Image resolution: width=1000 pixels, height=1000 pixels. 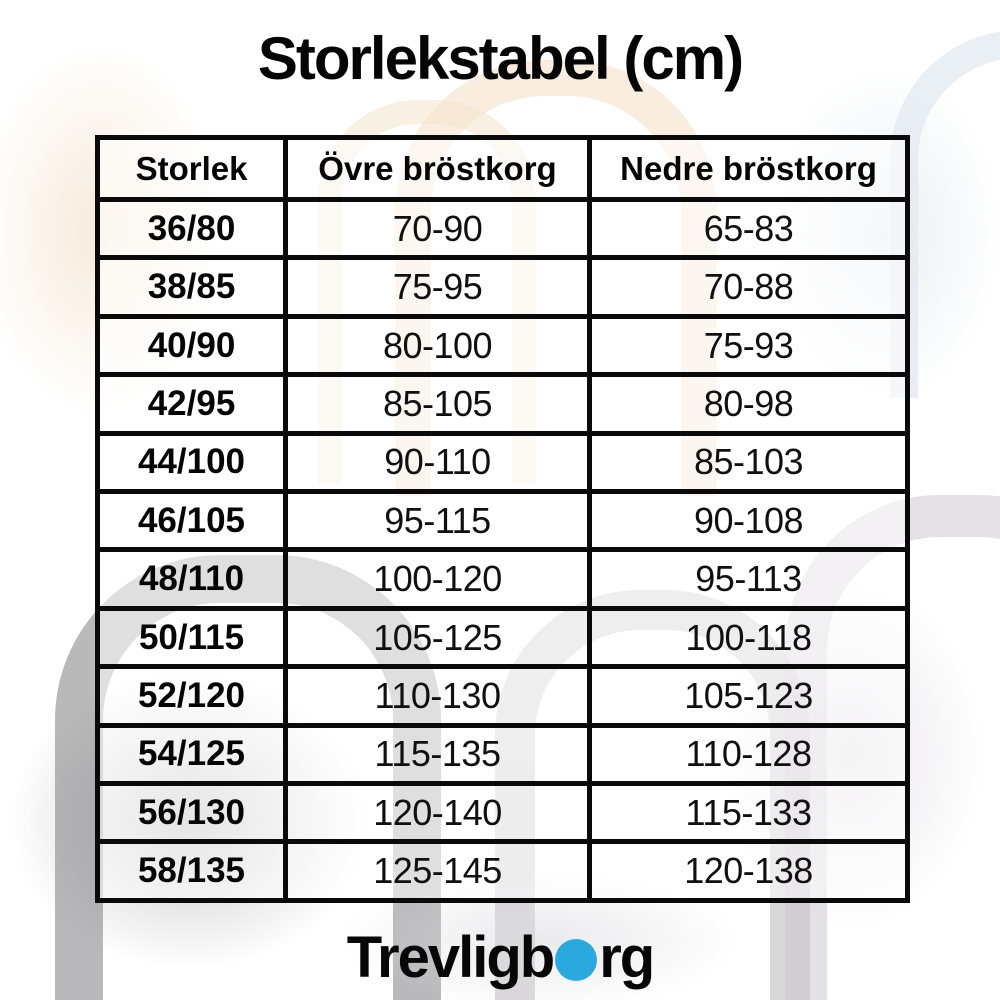 I want to click on size-cell: 58/135, so click(x=191, y=871).